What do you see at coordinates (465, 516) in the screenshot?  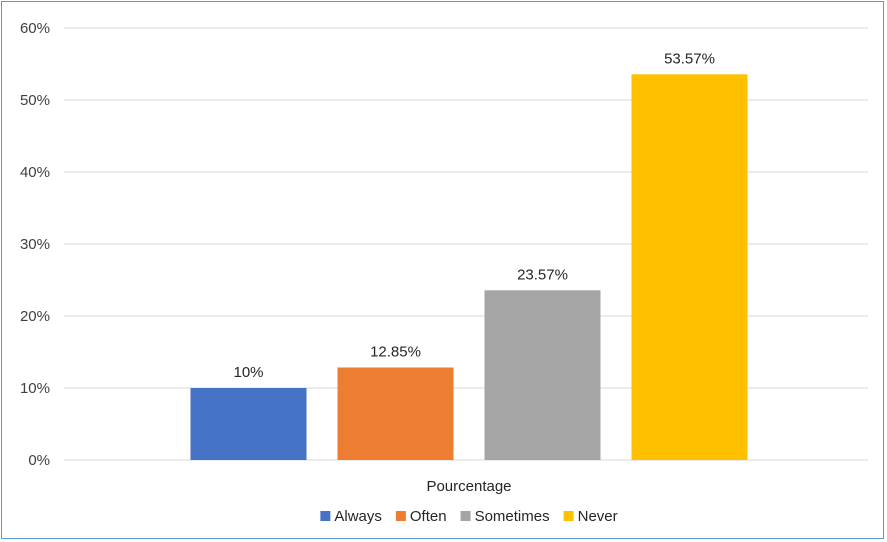 I see `legend-swatch-sometimes` at bounding box center [465, 516].